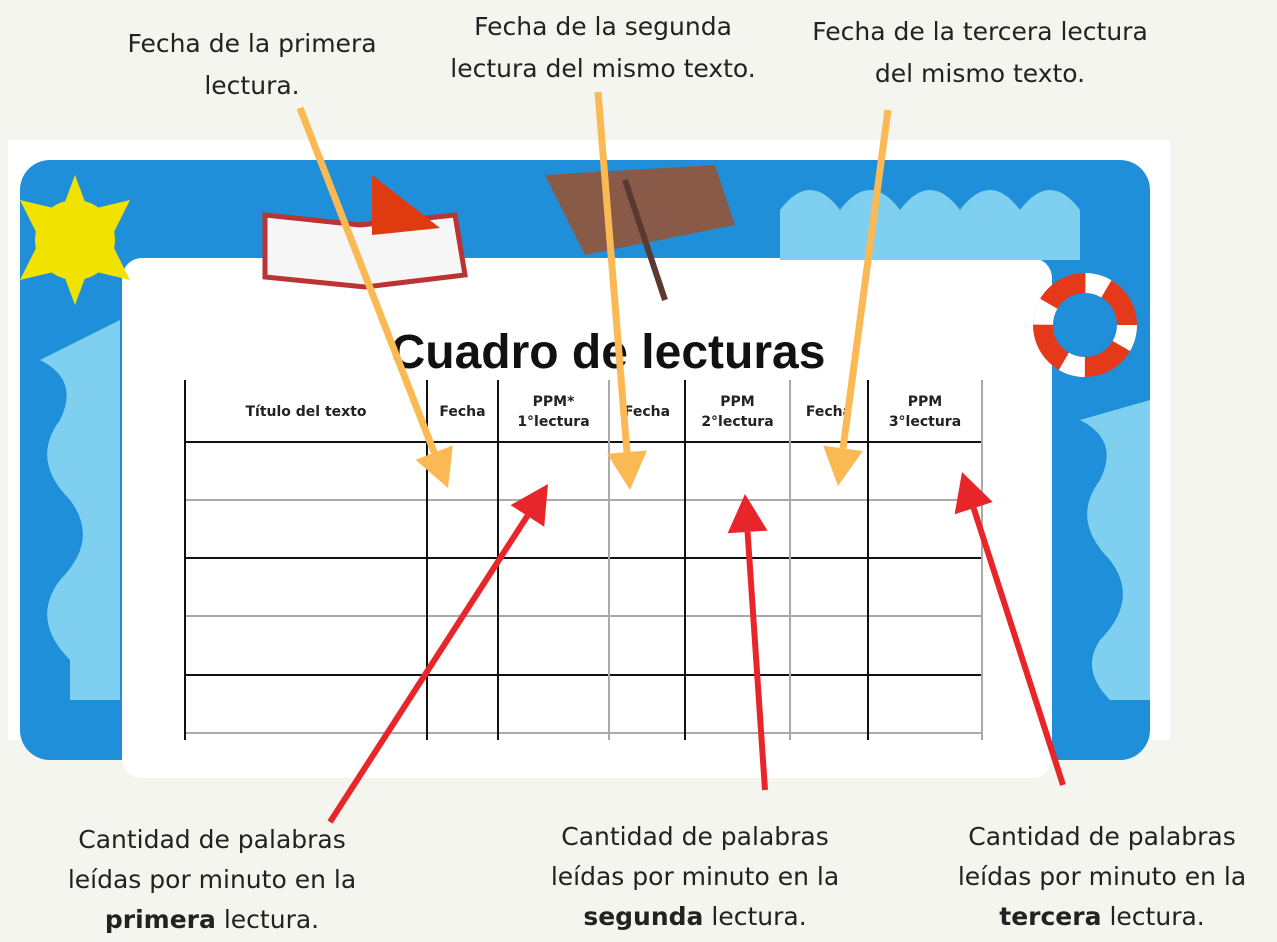 The height and width of the screenshot is (942, 1277). I want to click on top-note: Fecha de la segunda, so click(603, 26).